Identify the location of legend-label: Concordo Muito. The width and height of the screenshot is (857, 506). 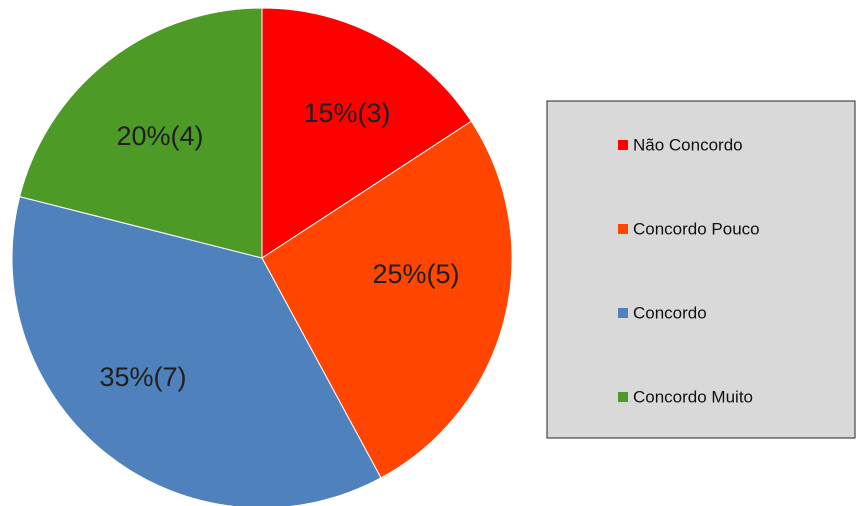
(693, 397).